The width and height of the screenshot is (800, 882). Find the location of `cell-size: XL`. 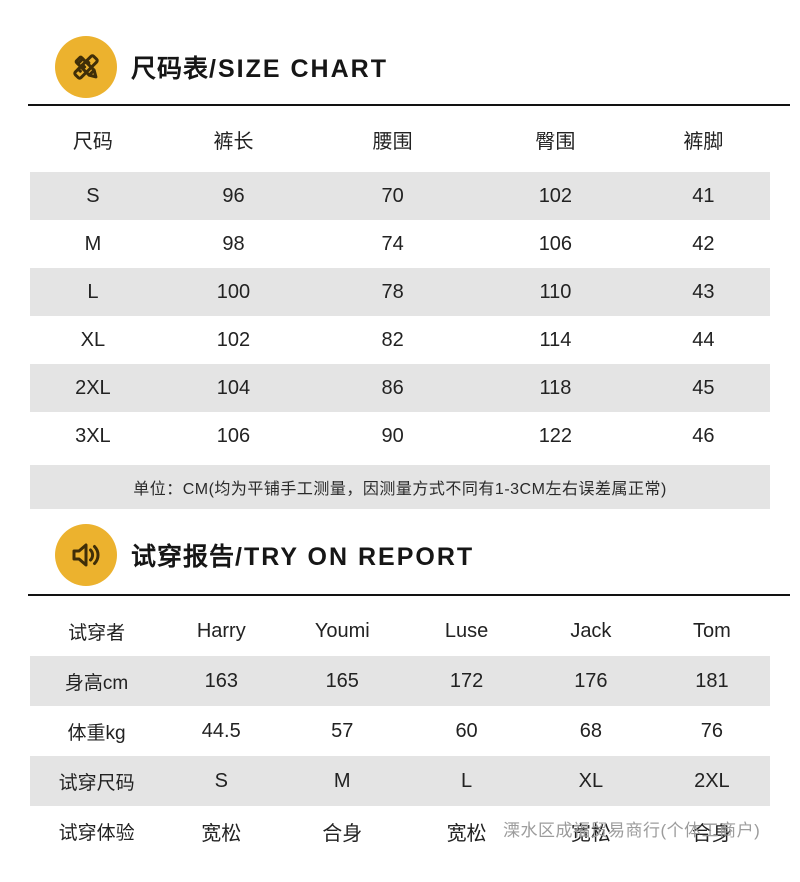

cell-size: XL is located at coordinates (93, 339).